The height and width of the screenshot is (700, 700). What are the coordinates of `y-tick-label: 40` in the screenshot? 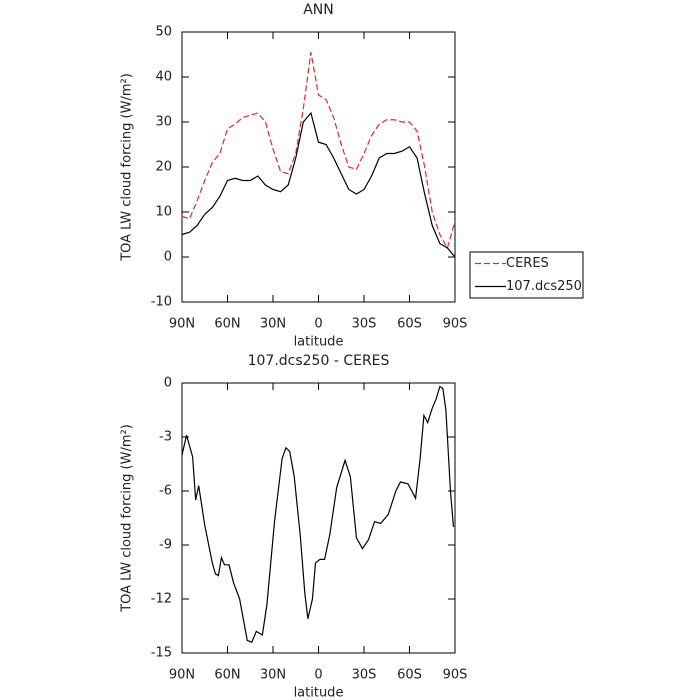 It's located at (163, 77).